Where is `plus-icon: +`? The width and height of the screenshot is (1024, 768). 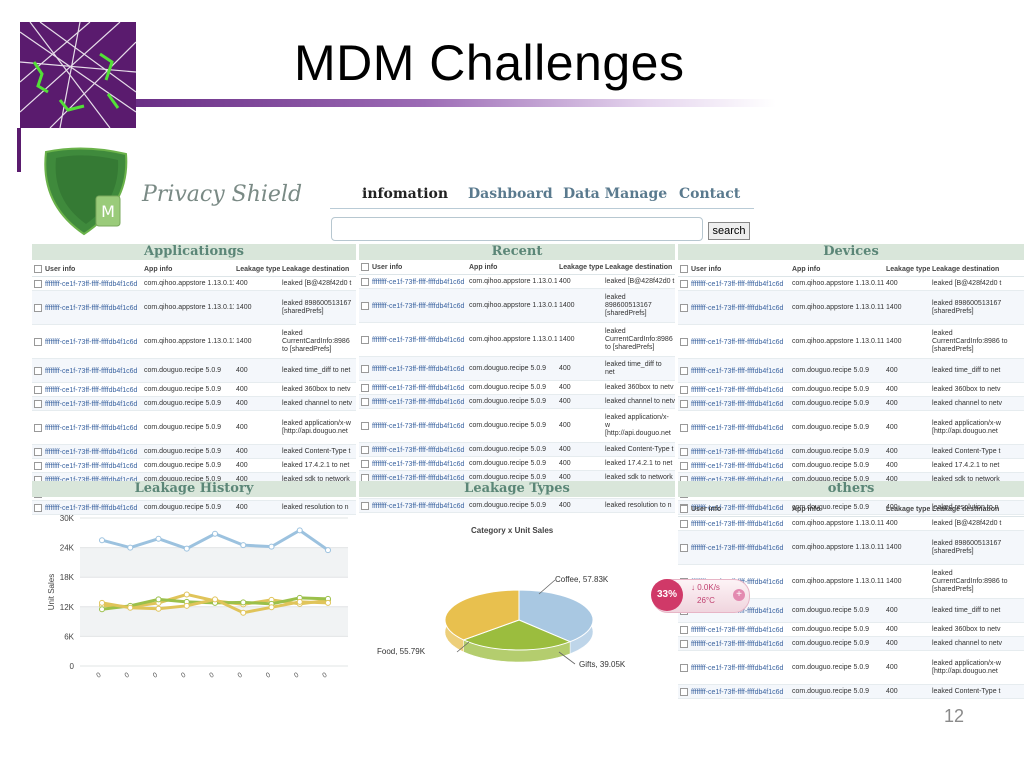
plus-icon: + is located at coordinates (739, 595).